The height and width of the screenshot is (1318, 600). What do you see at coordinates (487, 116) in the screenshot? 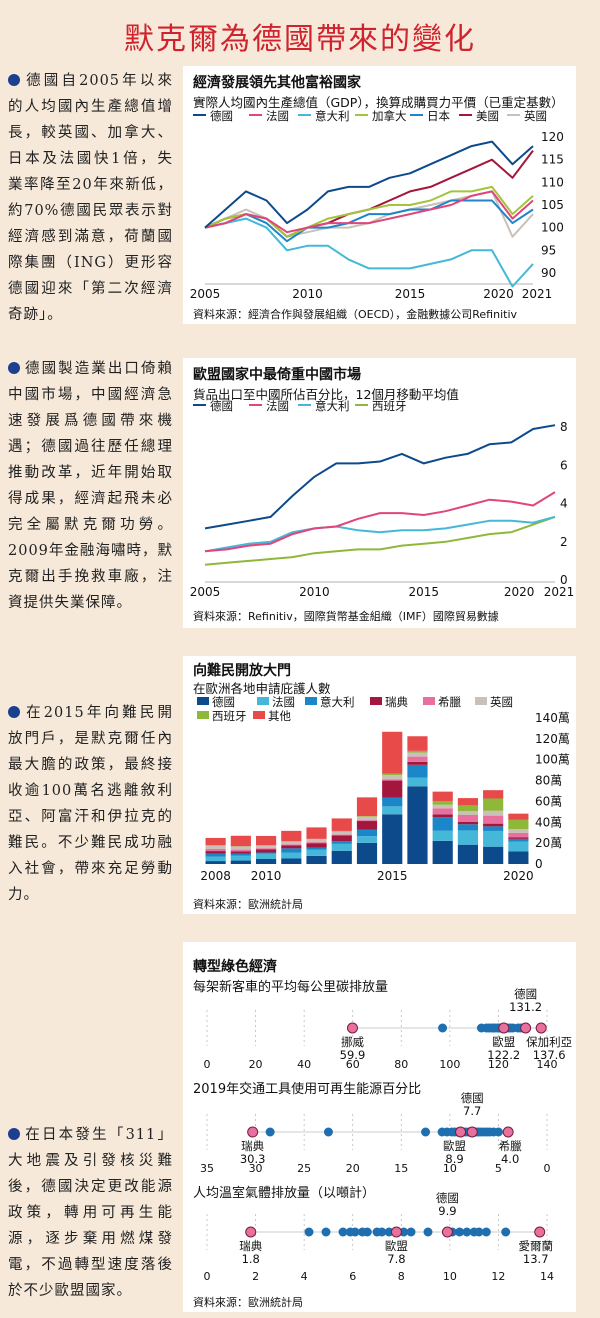
I see `legend-label: 美國` at bounding box center [487, 116].